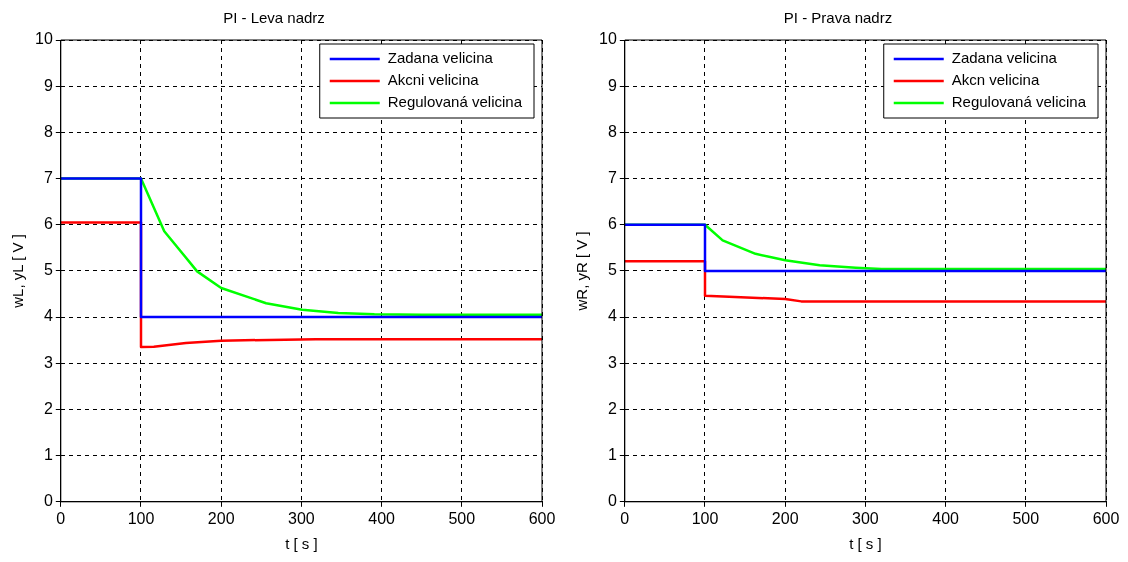 This screenshot has width=1128, height=562. I want to click on chart-title: PI - Leva nadrz, so click(274, 18).